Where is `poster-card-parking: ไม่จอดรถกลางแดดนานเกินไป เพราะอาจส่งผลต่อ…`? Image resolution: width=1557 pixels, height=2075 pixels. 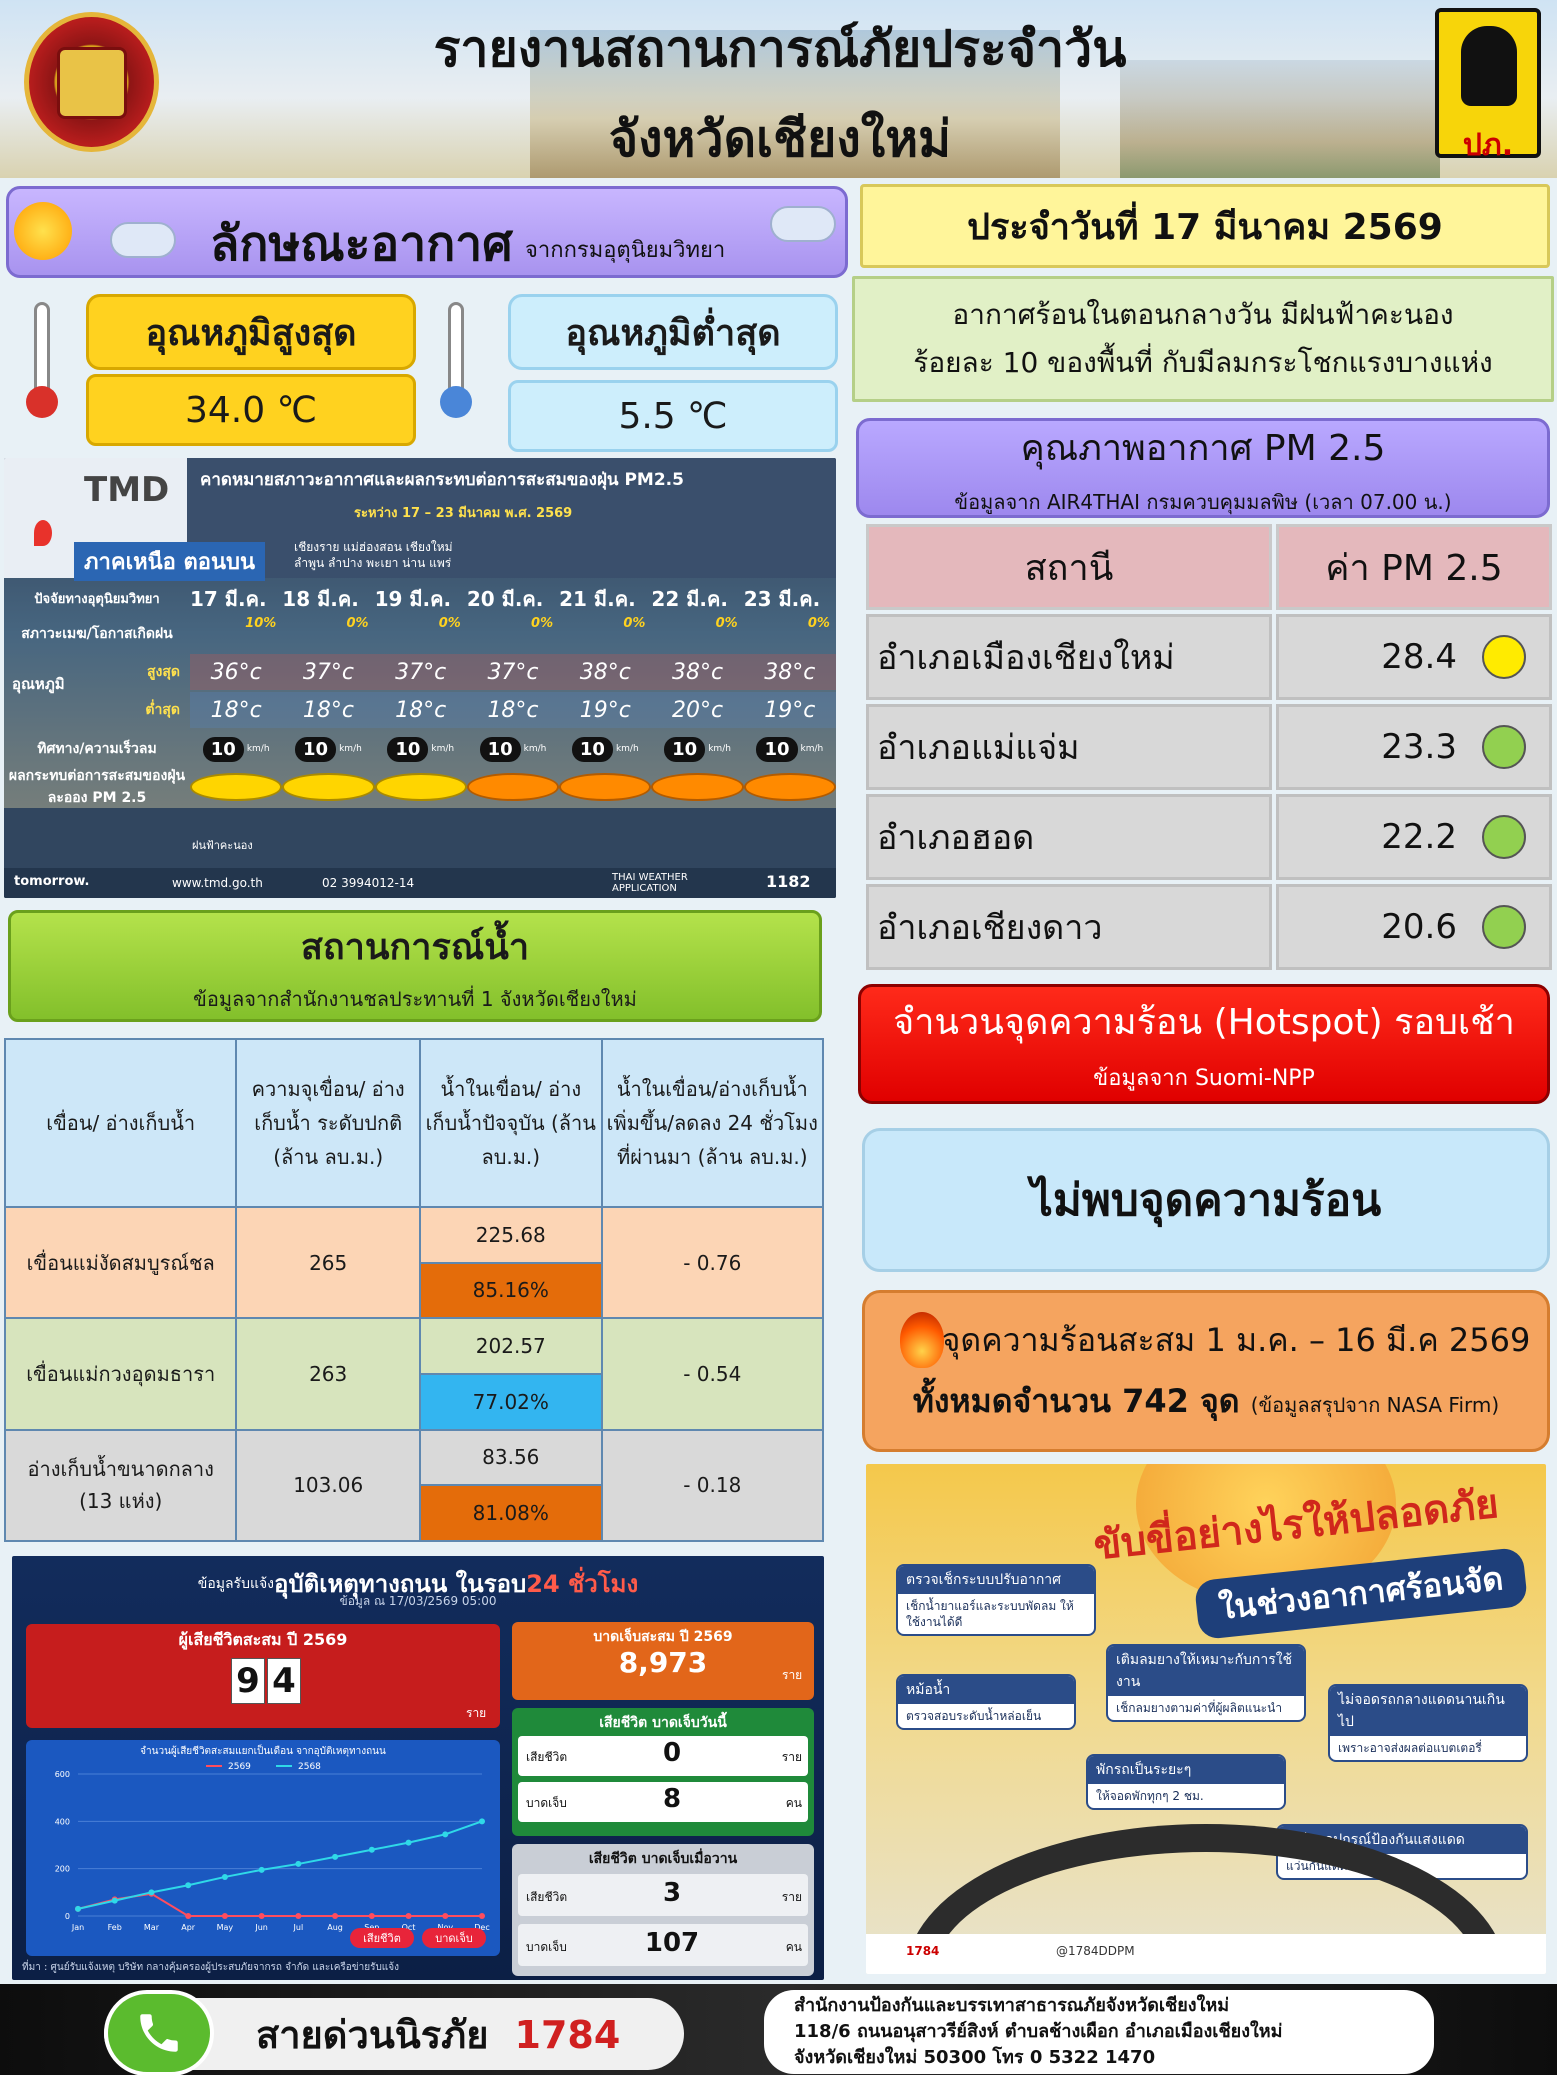 poster-card-parking: ไม่จอดรถกลางแดดนานเกินไป เพราะอาจส่งผลต่อ… is located at coordinates (1428, 1723).